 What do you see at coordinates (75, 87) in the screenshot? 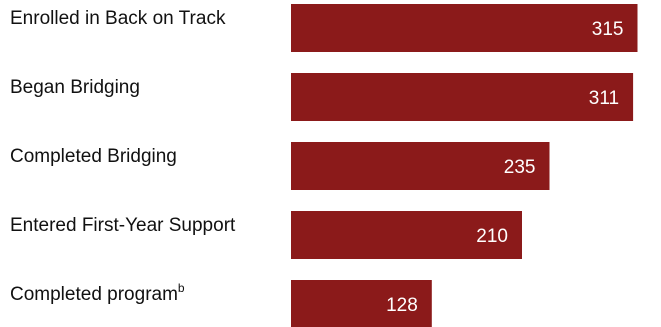
I see `category-label-began-bridging: Began Bridging` at bounding box center [75, 87].